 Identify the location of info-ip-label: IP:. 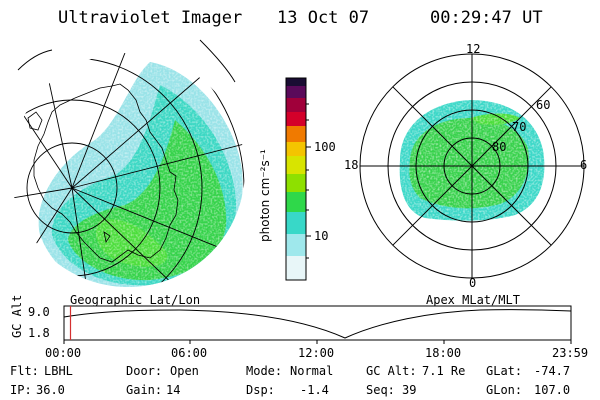
(21, 390).